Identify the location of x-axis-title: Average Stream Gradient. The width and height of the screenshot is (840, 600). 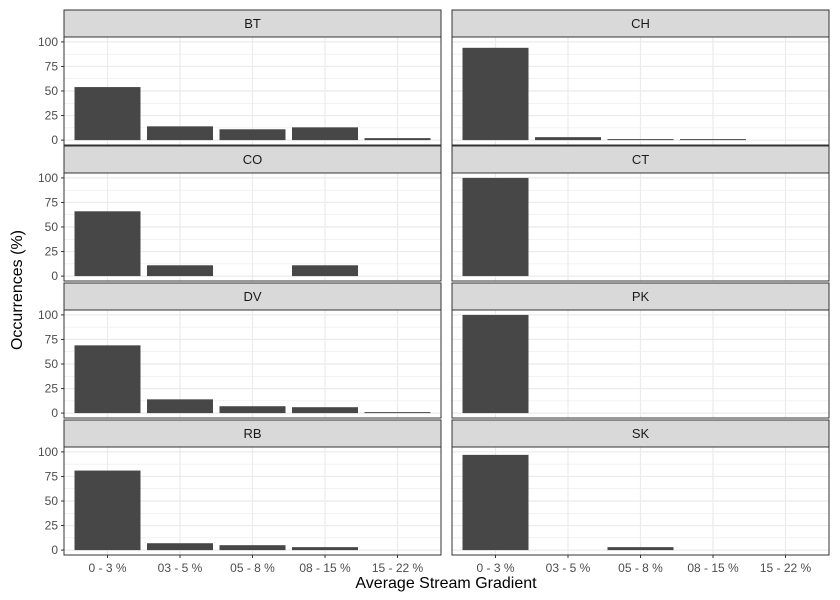
(446, 583).